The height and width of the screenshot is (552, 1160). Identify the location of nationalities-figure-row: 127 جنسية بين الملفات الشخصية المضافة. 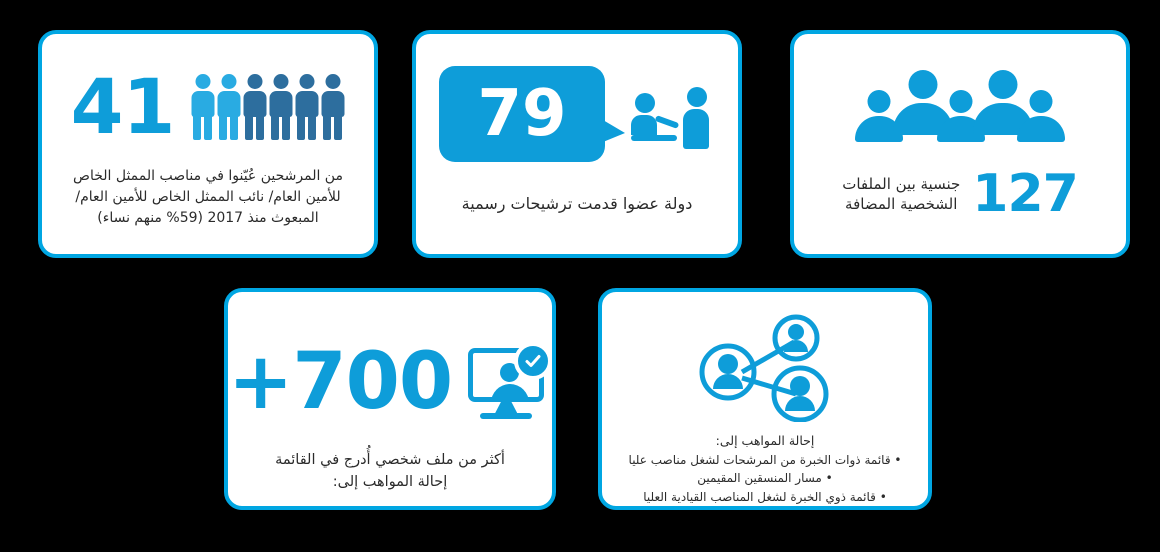
(960, 194).